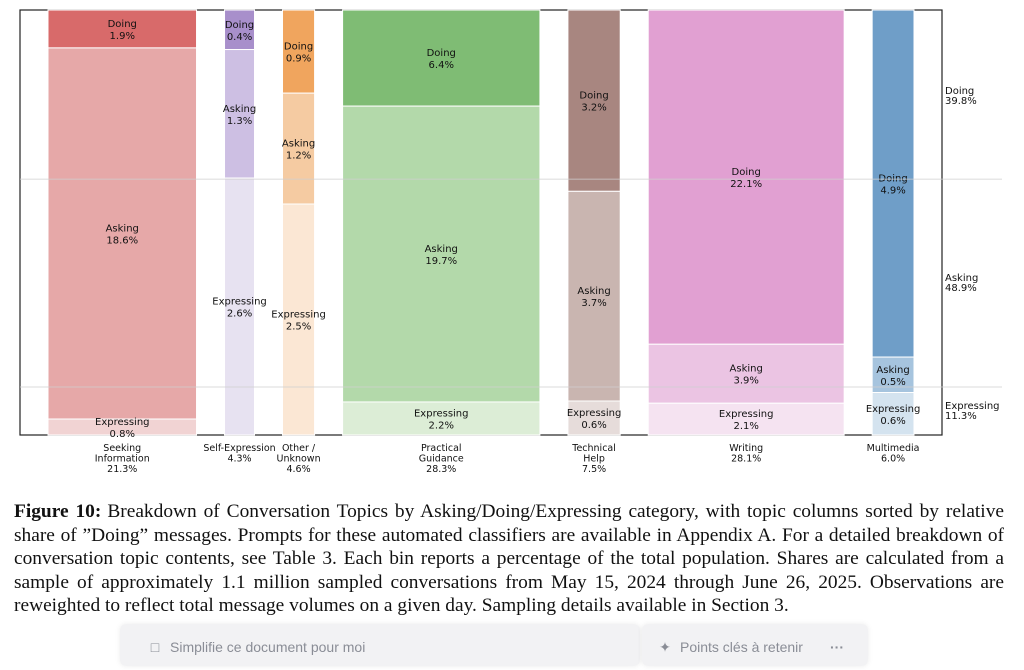 Image resolution: width=1024 pixels, height=670 pixels. Describe the element at coordinates (745, 381) in the screenshot. I see `segment-value-5-asking: 3.9%` at that location.